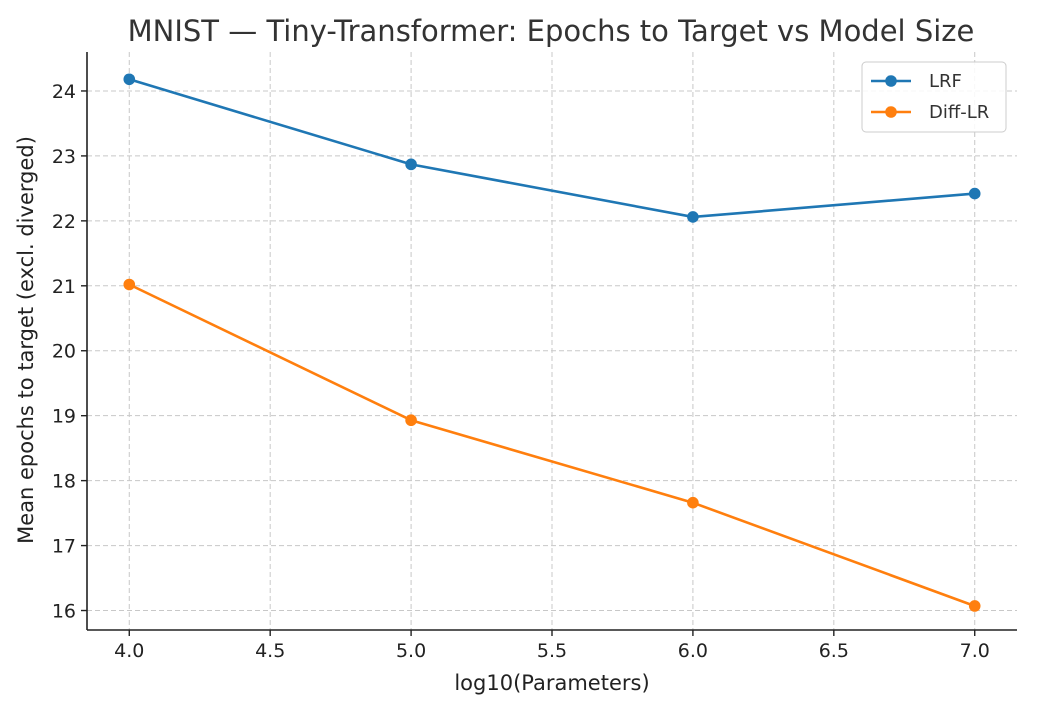 The image size is (1053, 713). Describe the element at coordinates (551, 683) in the screenshot. I see `x-axis-label: log10(Parameters)` at that location.